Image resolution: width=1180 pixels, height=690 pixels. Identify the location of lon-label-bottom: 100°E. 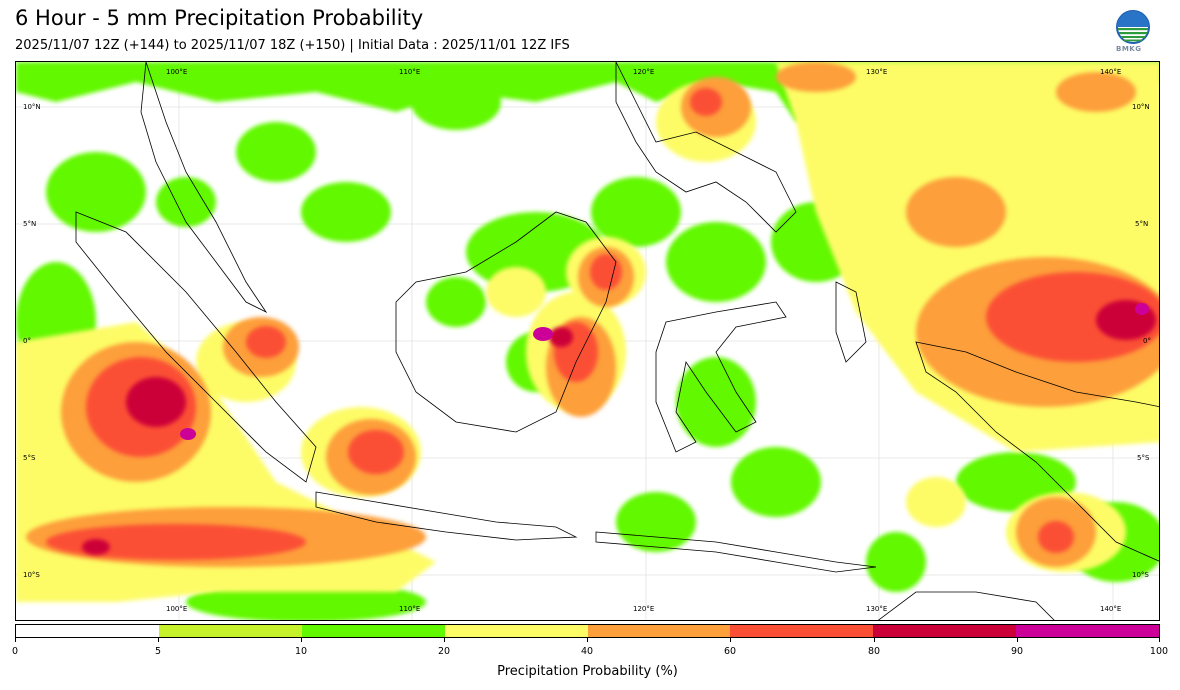
(177, 609).